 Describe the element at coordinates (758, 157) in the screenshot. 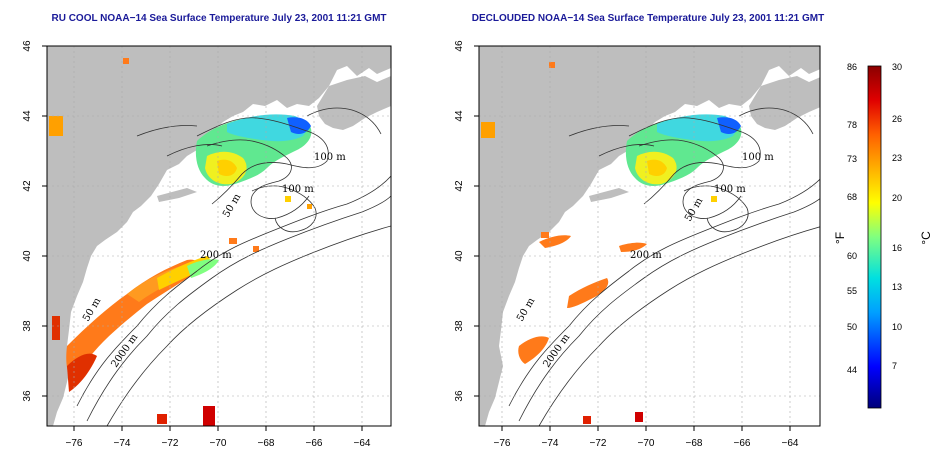

I see `right-contour-label-100m-a: 100 m` at that location.